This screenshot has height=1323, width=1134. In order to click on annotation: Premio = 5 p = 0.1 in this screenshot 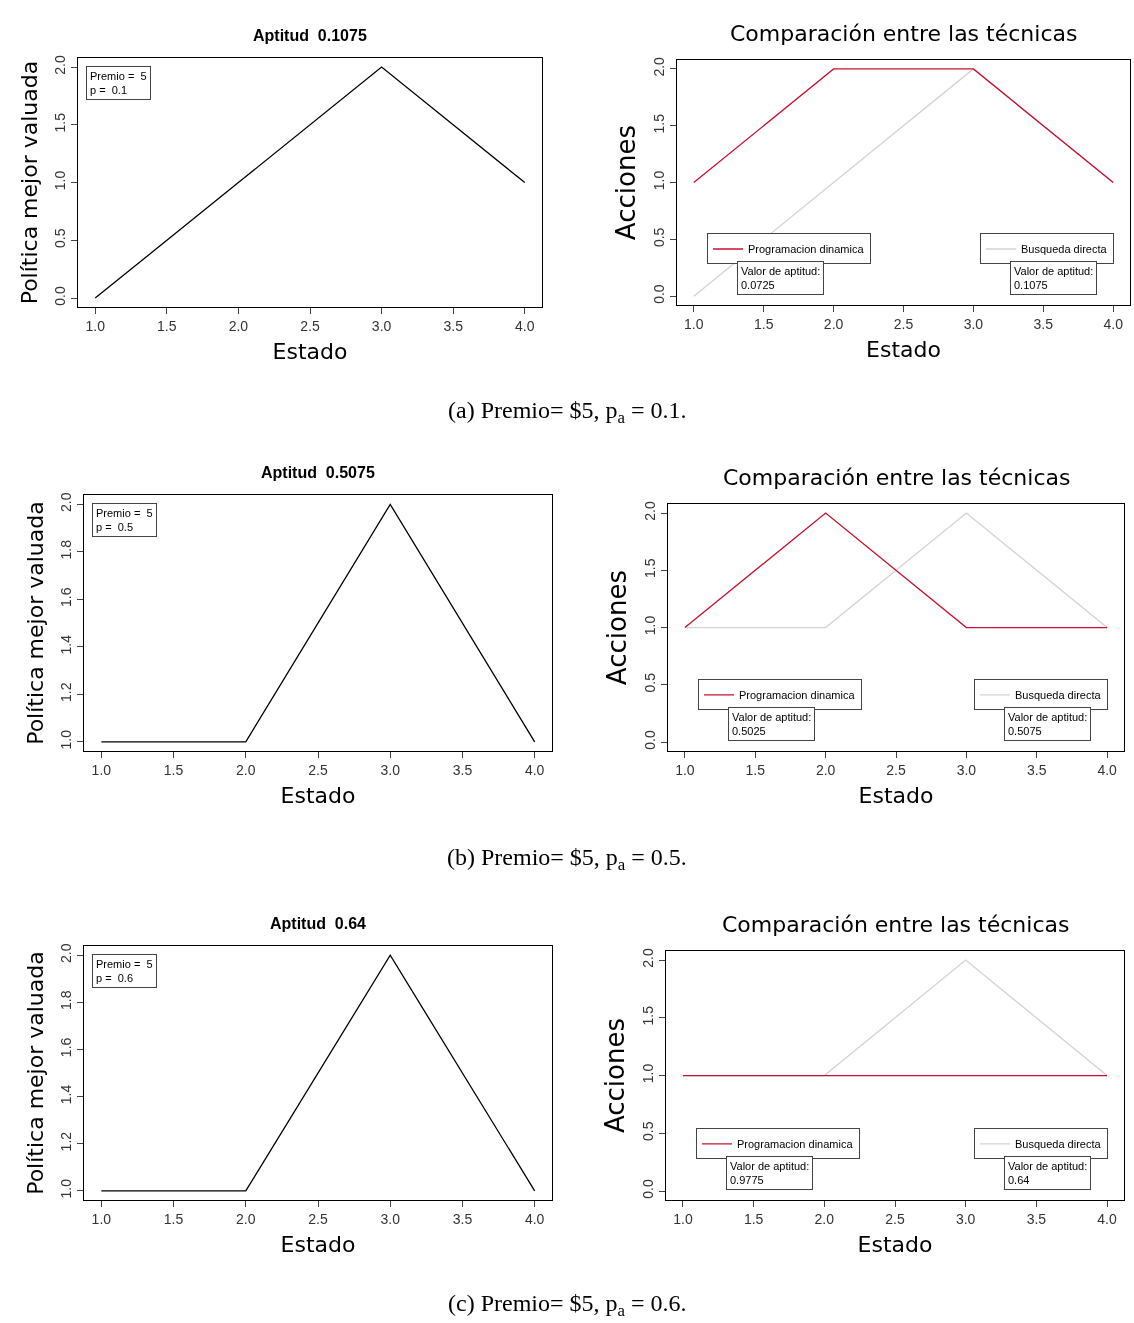, I will do `click(118, 83)`.